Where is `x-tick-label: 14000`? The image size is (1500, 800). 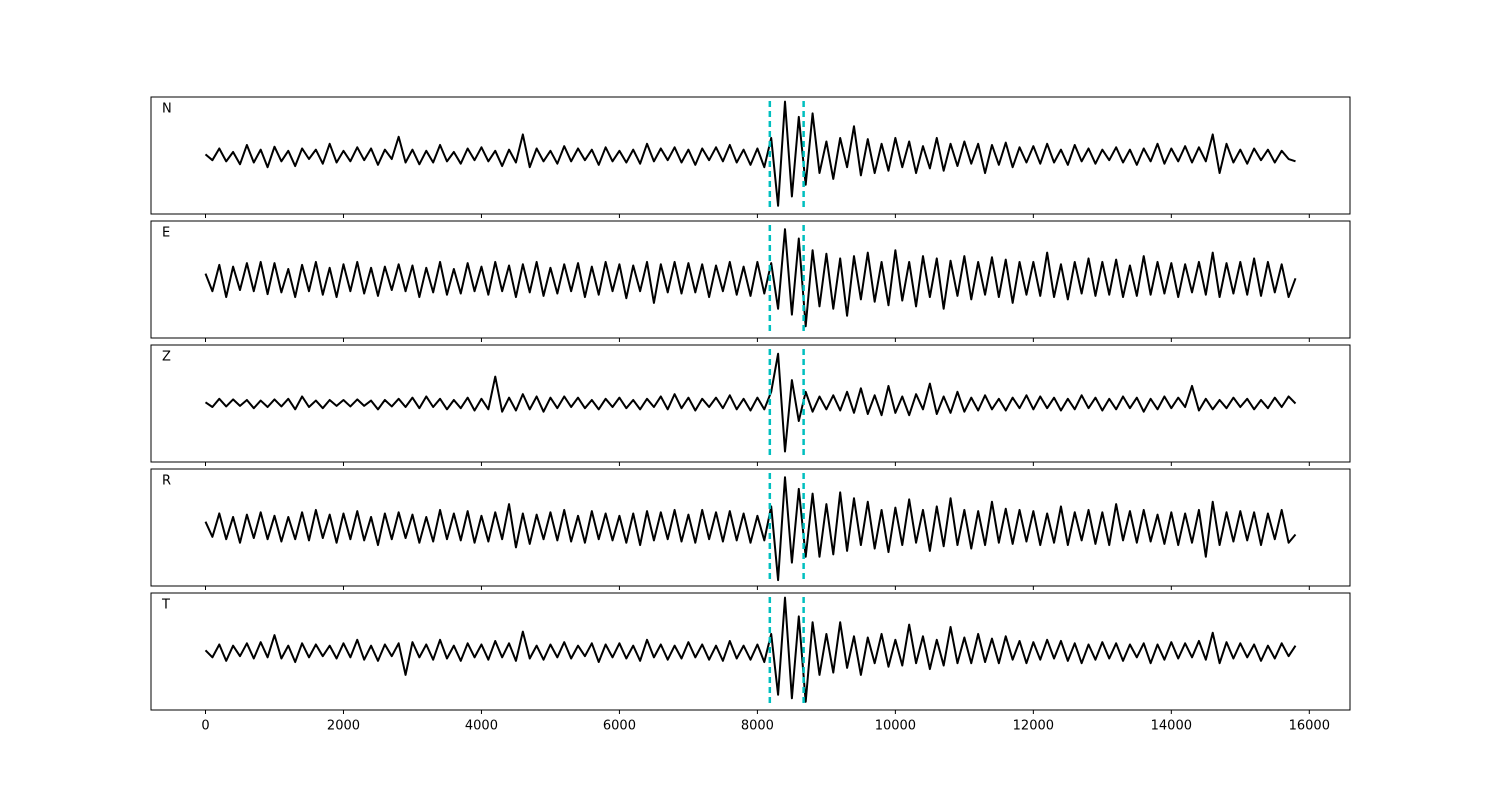
x-tick-label: 14000 is located at coordinates (1171, 726).